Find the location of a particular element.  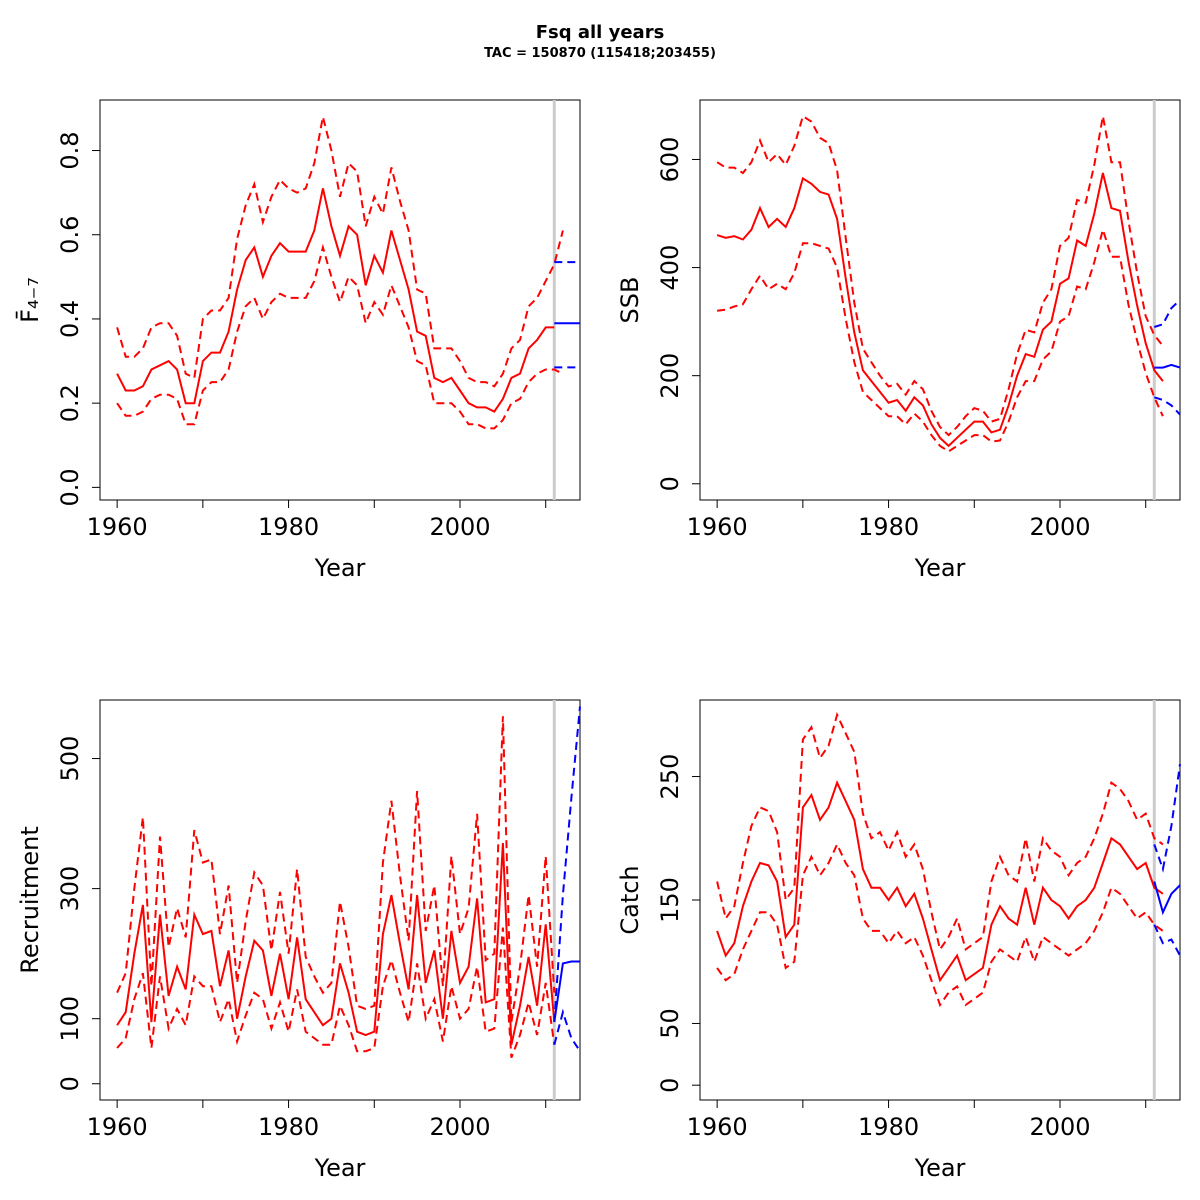

y-tick-label: 0.6 is located at coordinates (70, 235).